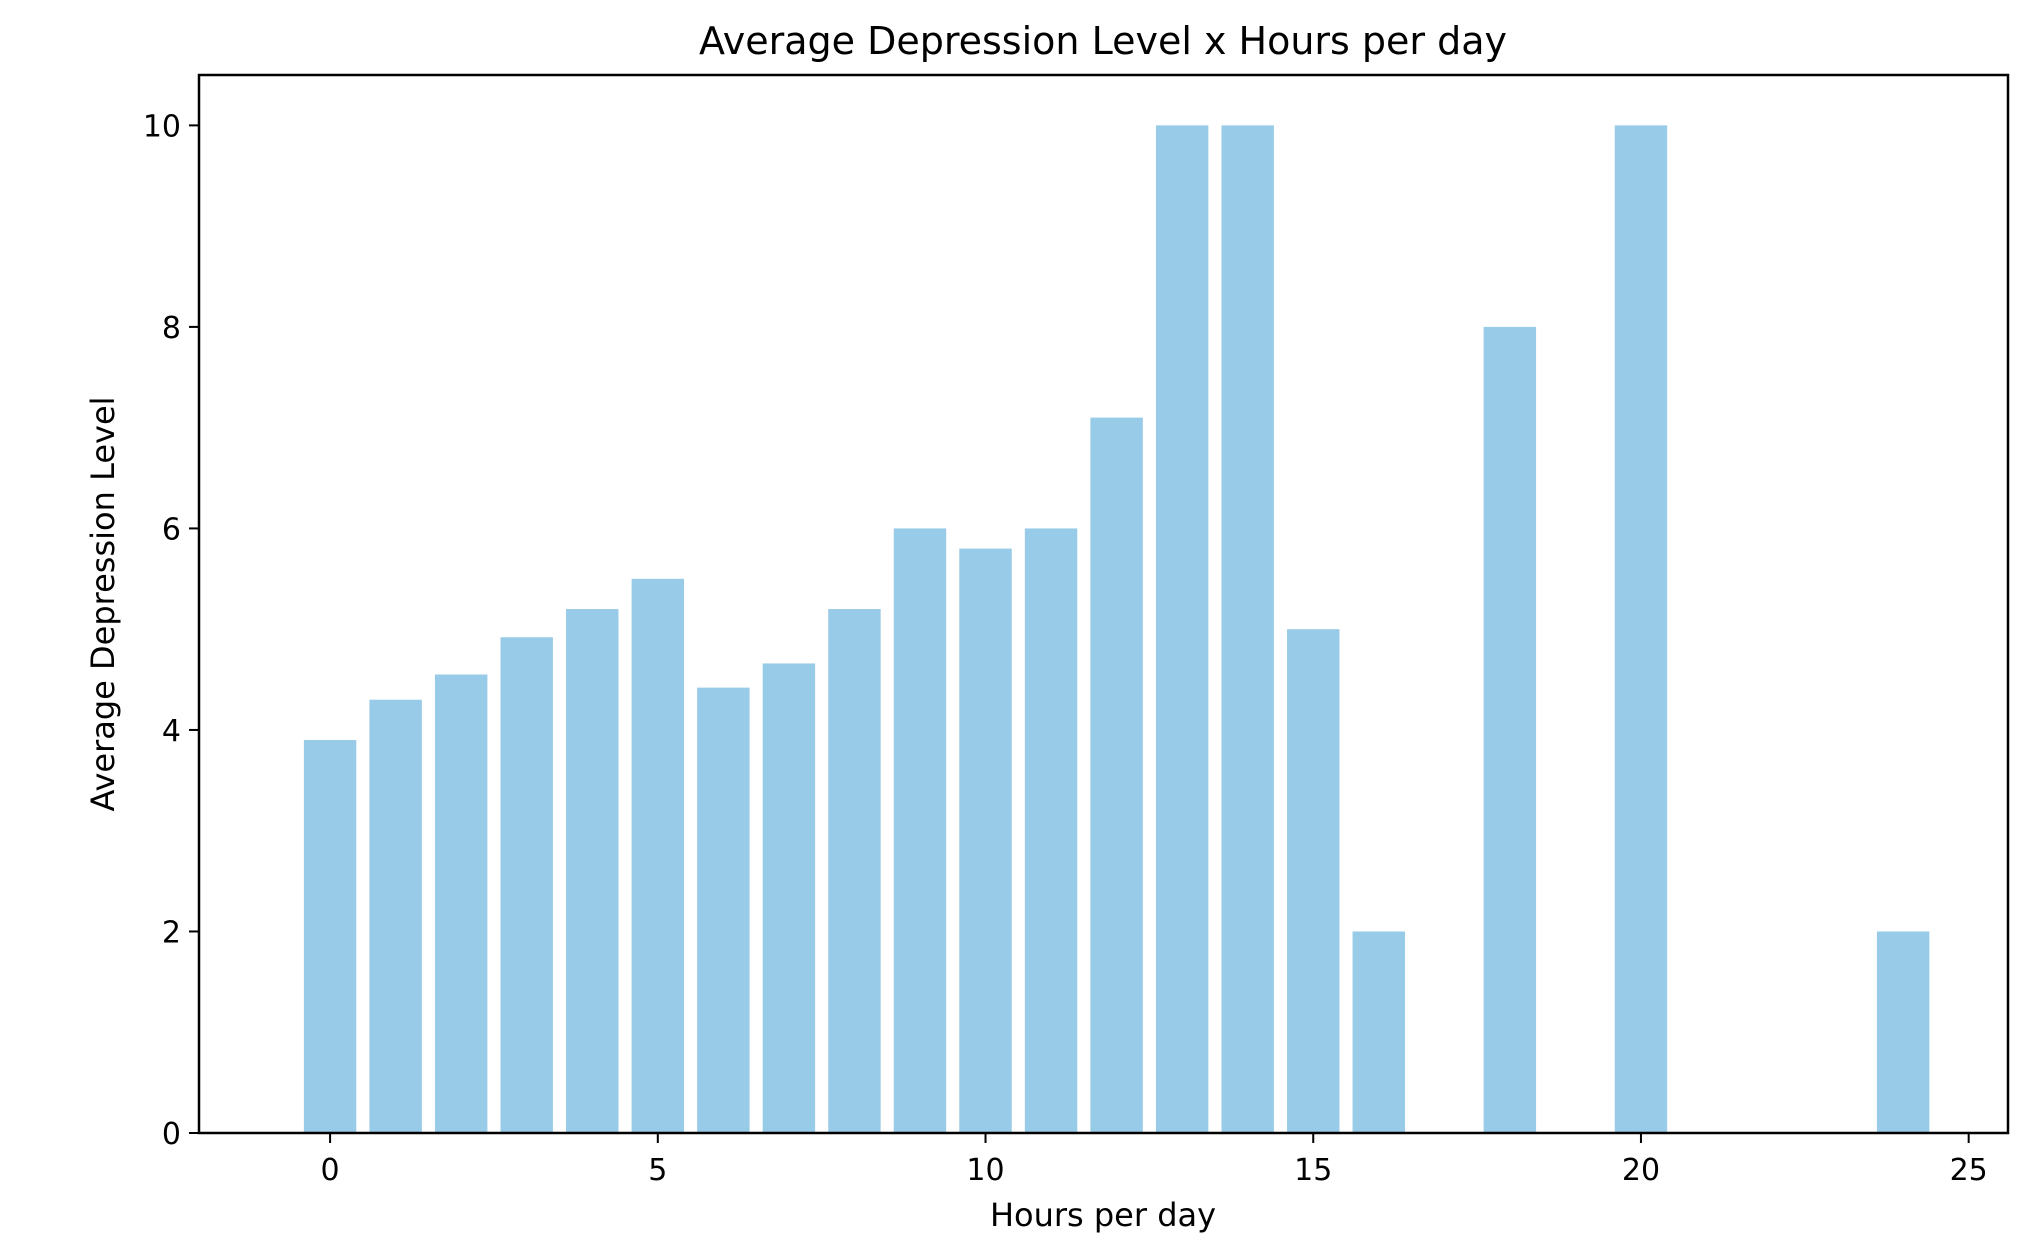 This screenshot has width=2038, height=1246. What do you see at coordinates (1103, 1215) in the screenshot?
I see `x-axis-label: Hours per day` at bounding box center [1103, 1215].